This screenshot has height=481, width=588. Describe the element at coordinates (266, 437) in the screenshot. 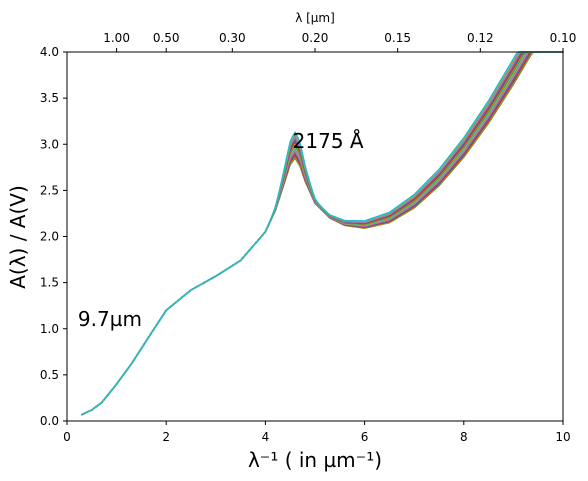

I see `x-tick-label: 4` at that location.